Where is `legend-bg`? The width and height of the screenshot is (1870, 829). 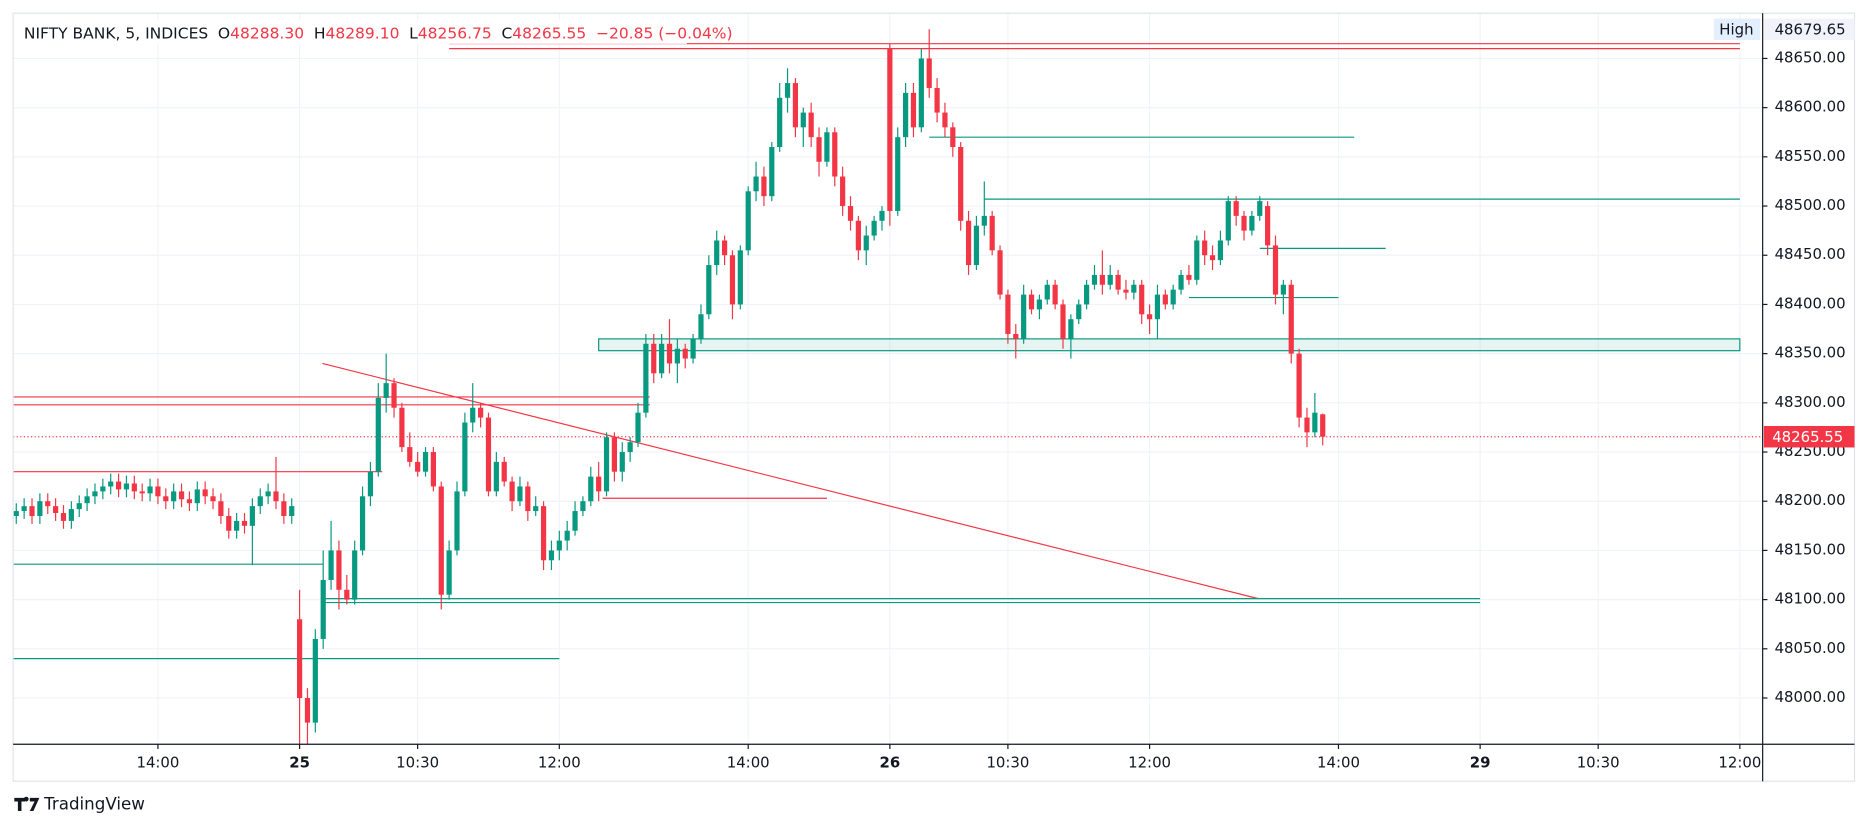
legend-bg is located at coordinates (353, 32).